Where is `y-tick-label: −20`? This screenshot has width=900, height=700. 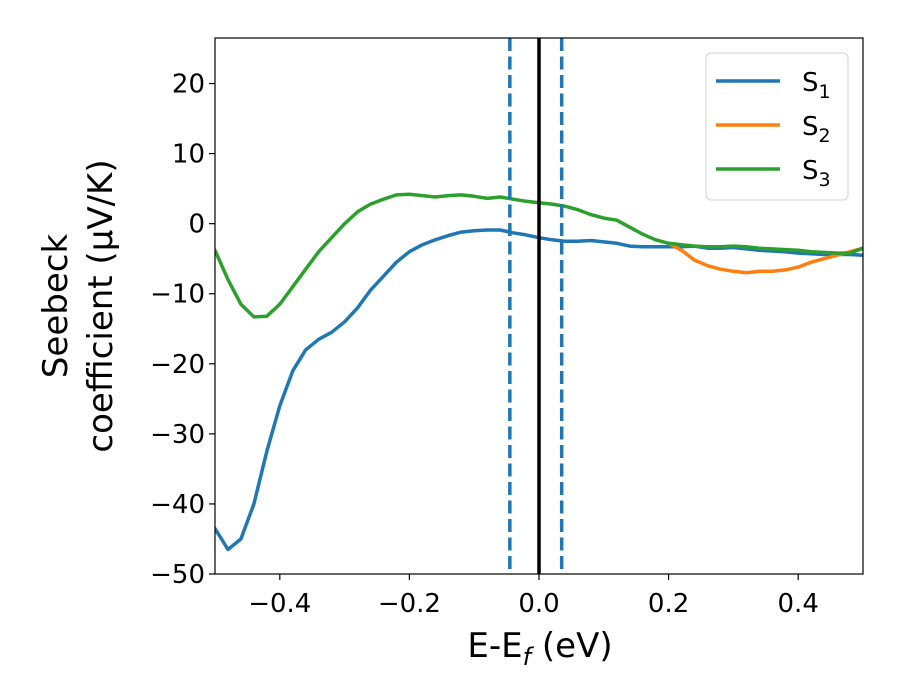 y-tick-label: −20 is located at coordinates (177, 365).